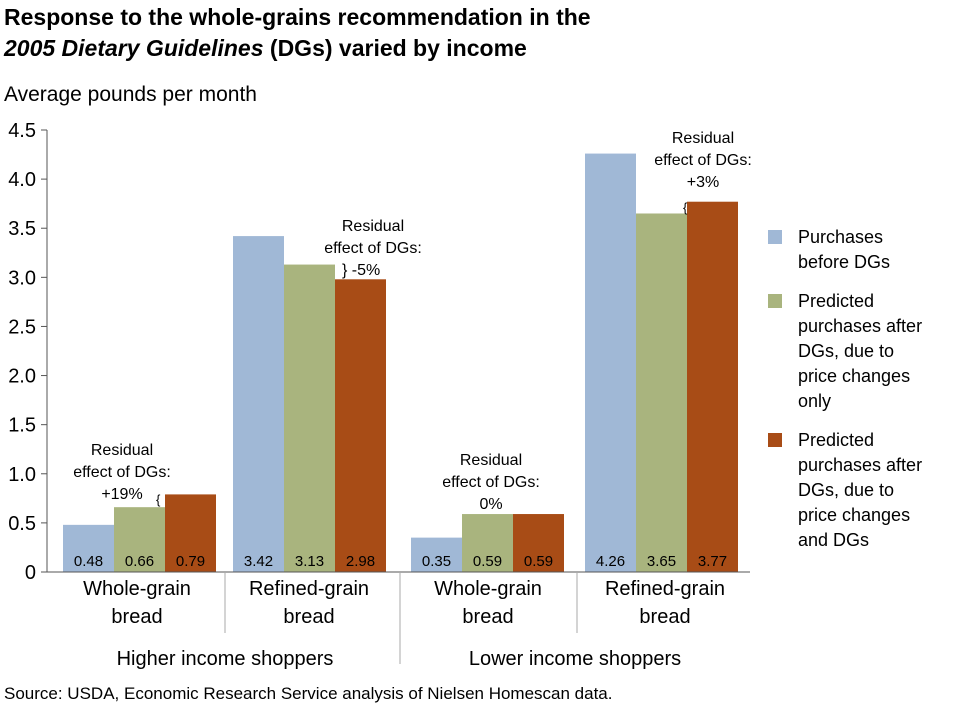 The width and height of the screenshot is (961, 709). I want to click on legend-swatch-price-and-dgs, so click(775, 440).